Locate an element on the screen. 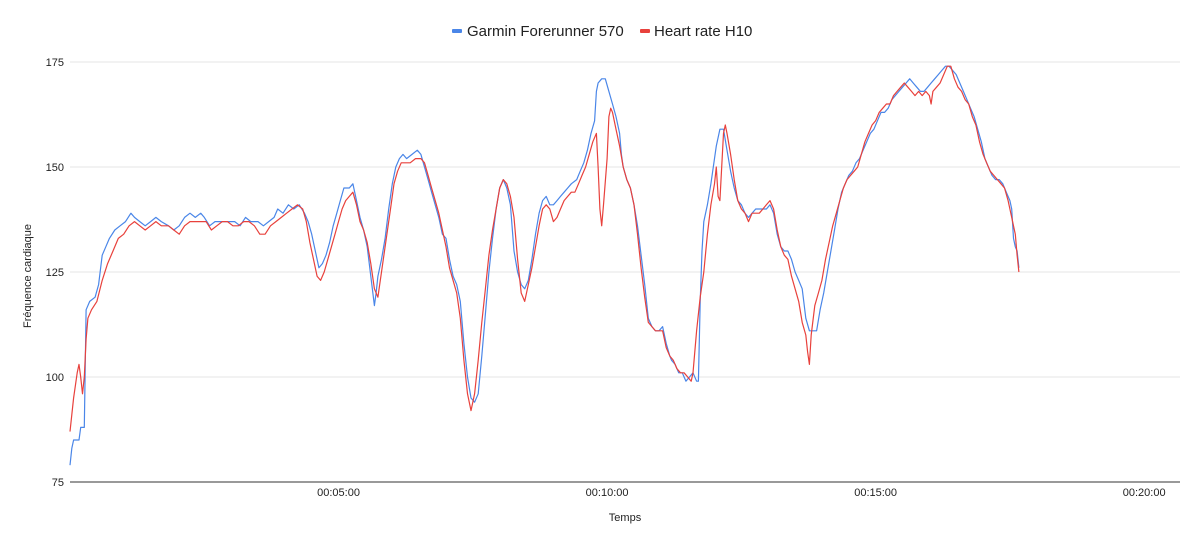  legend-item-garmin-forerunner-570: Garmin Forerunner 570 is located at coordinates (538, 31).